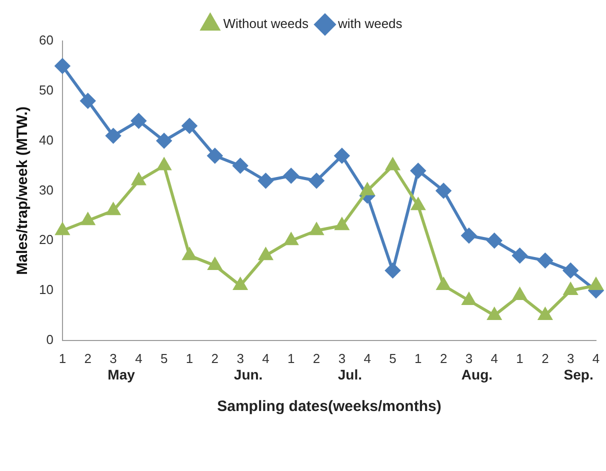 The image size is (606, 471). I want to click on y-tick-label: 20, so click(46, 240).